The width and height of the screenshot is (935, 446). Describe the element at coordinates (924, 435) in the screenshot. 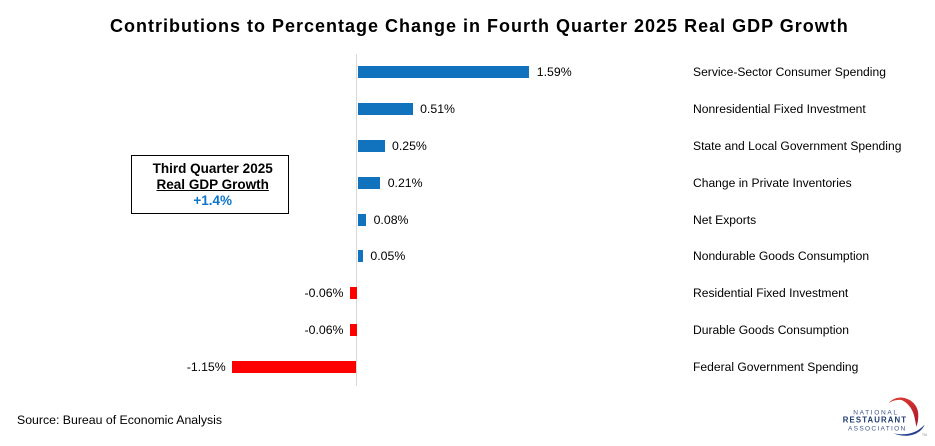

I see `svg-text: TM` at that location.